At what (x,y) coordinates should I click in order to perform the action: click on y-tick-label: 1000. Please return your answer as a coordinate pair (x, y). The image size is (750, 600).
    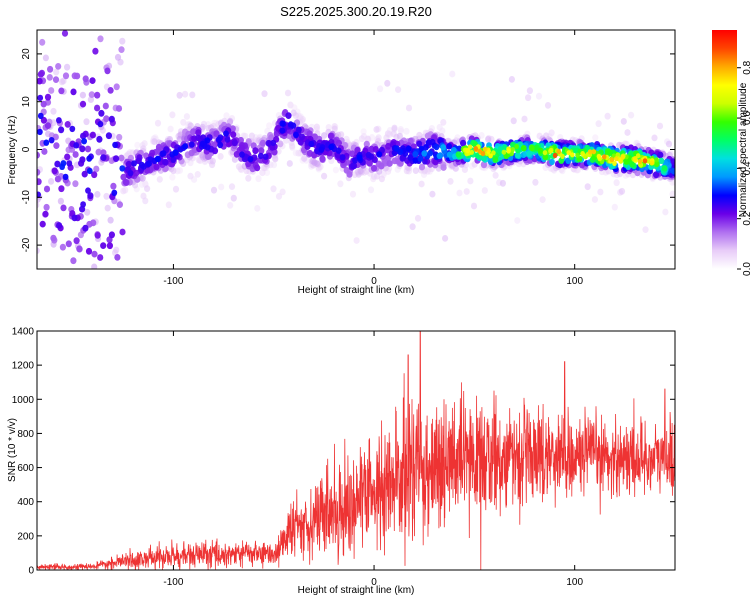
    Looking at the image, I should click on (23, 400).